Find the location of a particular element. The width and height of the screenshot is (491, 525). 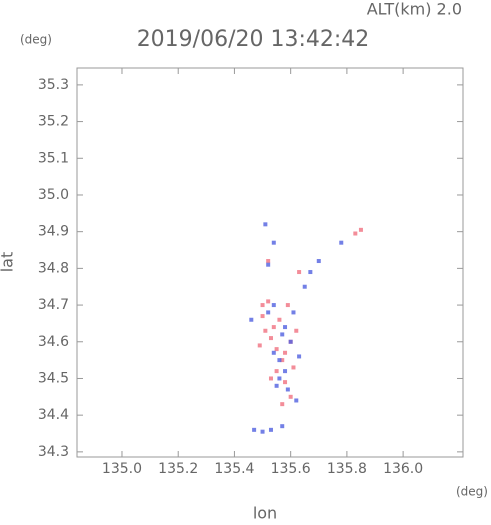

y-tick-label: 34.6 is located at coordinates (53, 342).